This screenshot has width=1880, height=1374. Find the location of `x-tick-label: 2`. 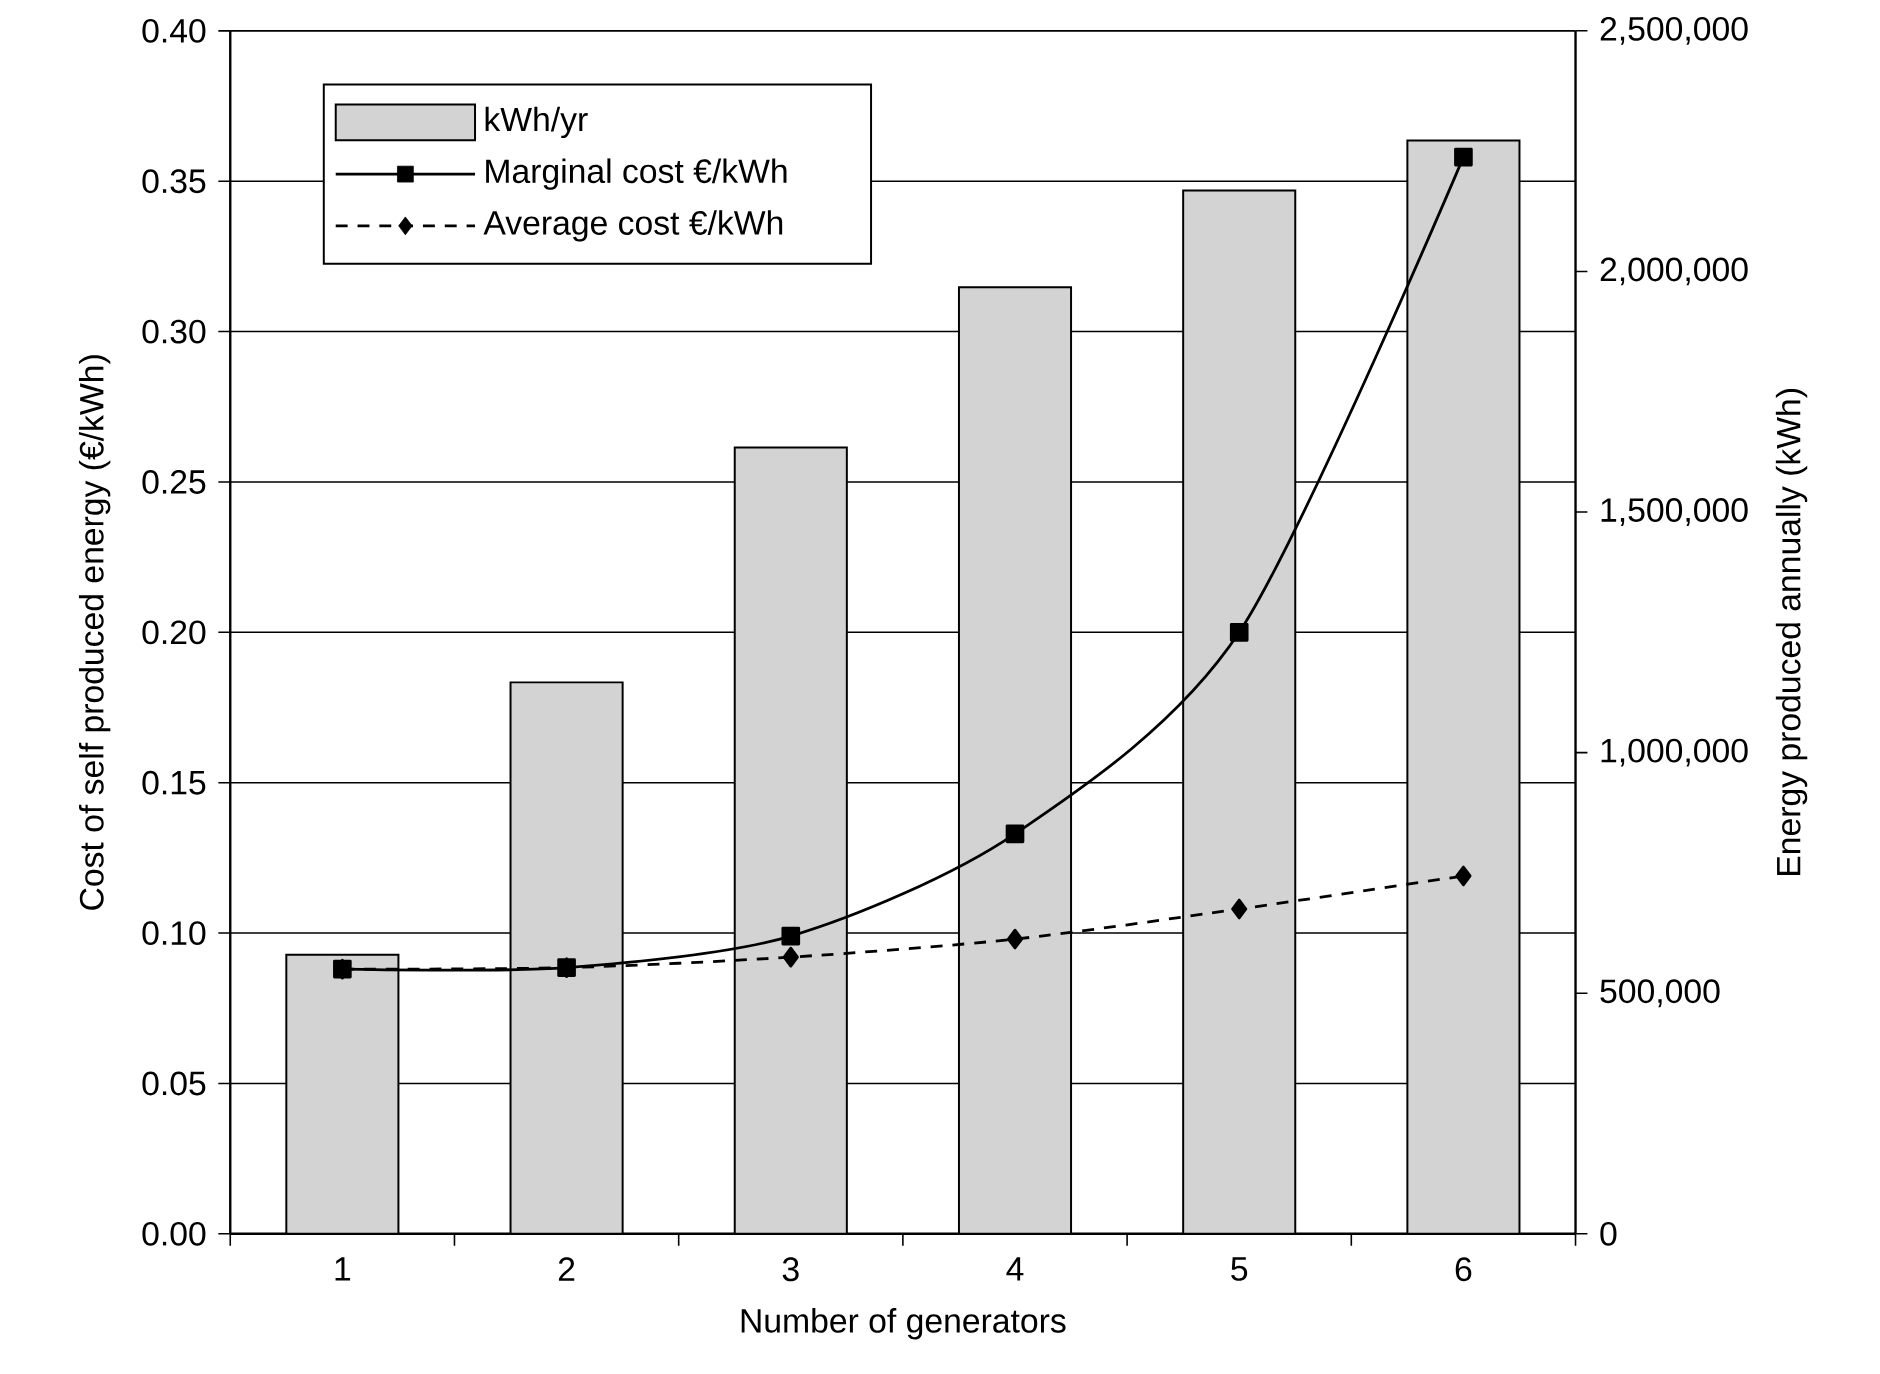

x-tick-label: 2 is located at coordinates (566, 1269).